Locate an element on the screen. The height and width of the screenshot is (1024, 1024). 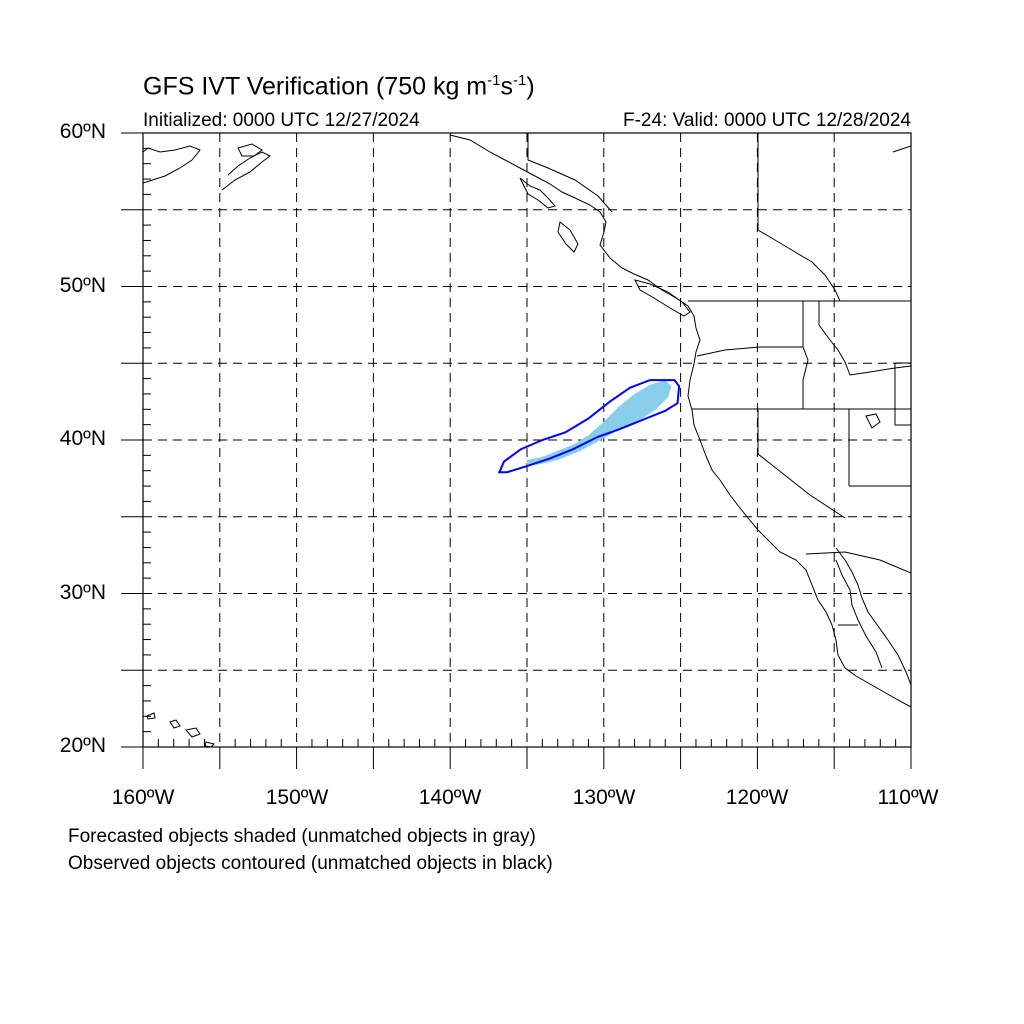
lon-label-150w: 150ºW is located at coordinates (297, 797).